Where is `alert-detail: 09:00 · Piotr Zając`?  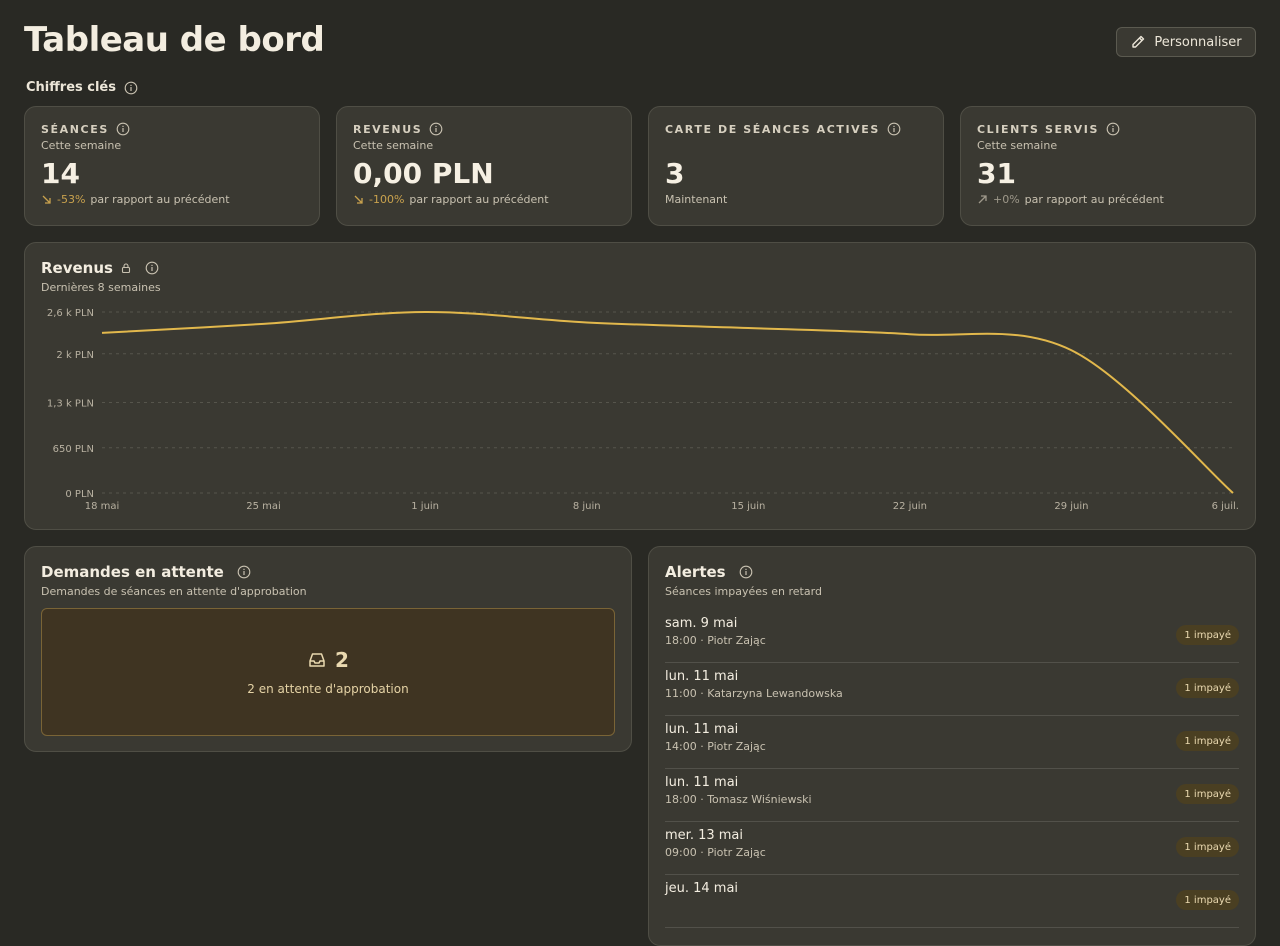 alert-detail: 09:00 · Piotr Zając is located at coordinates (715, 852).